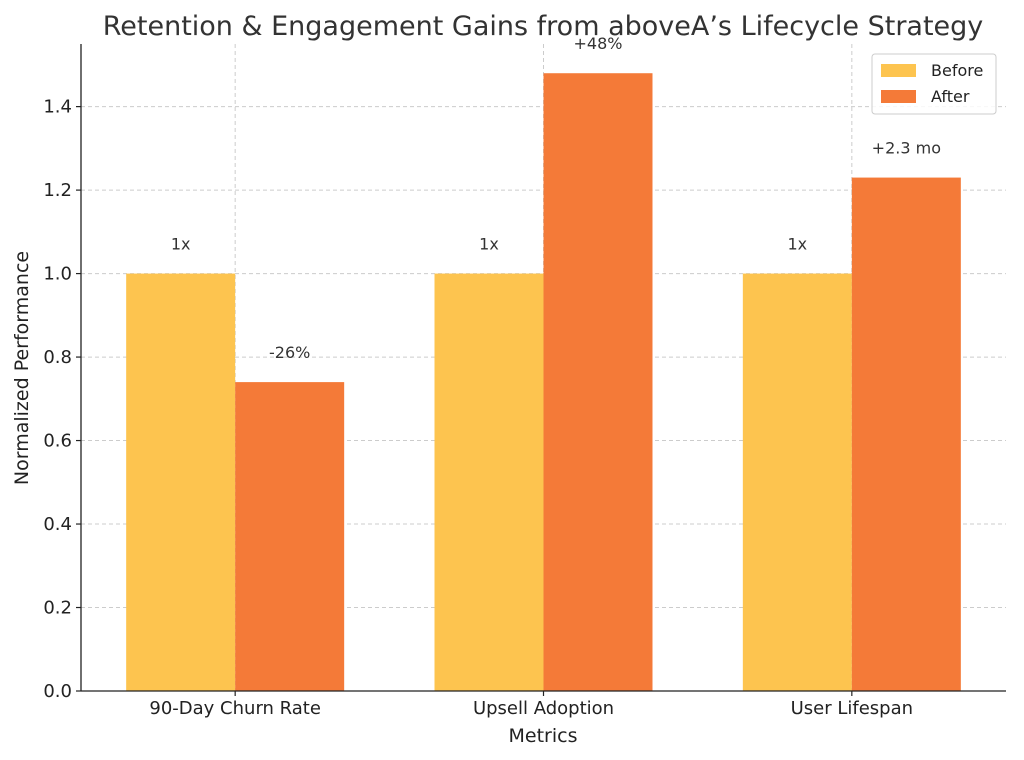  What do you see at coordinates (235, 708) in the screenshot?
I see `x-tick-label: 90-Day Churn Rate` at bounding box center [235, 708].